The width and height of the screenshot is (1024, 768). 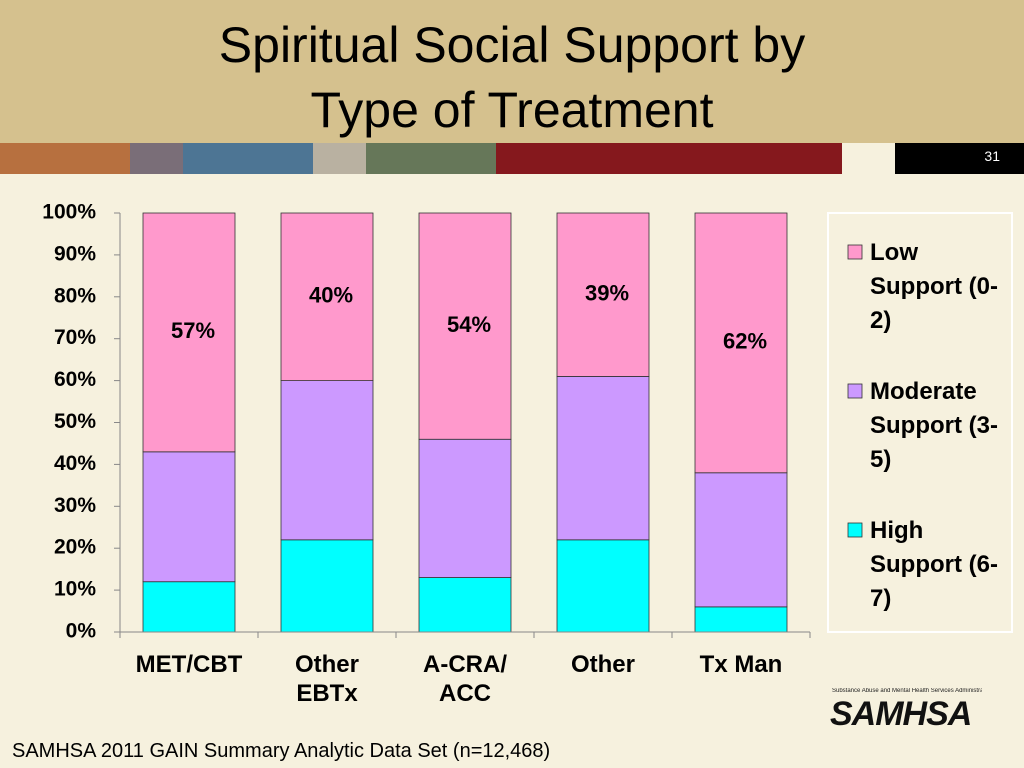 I want to click on x-tick-label: A-CRA/ ACC, so click(x=465, y=679).